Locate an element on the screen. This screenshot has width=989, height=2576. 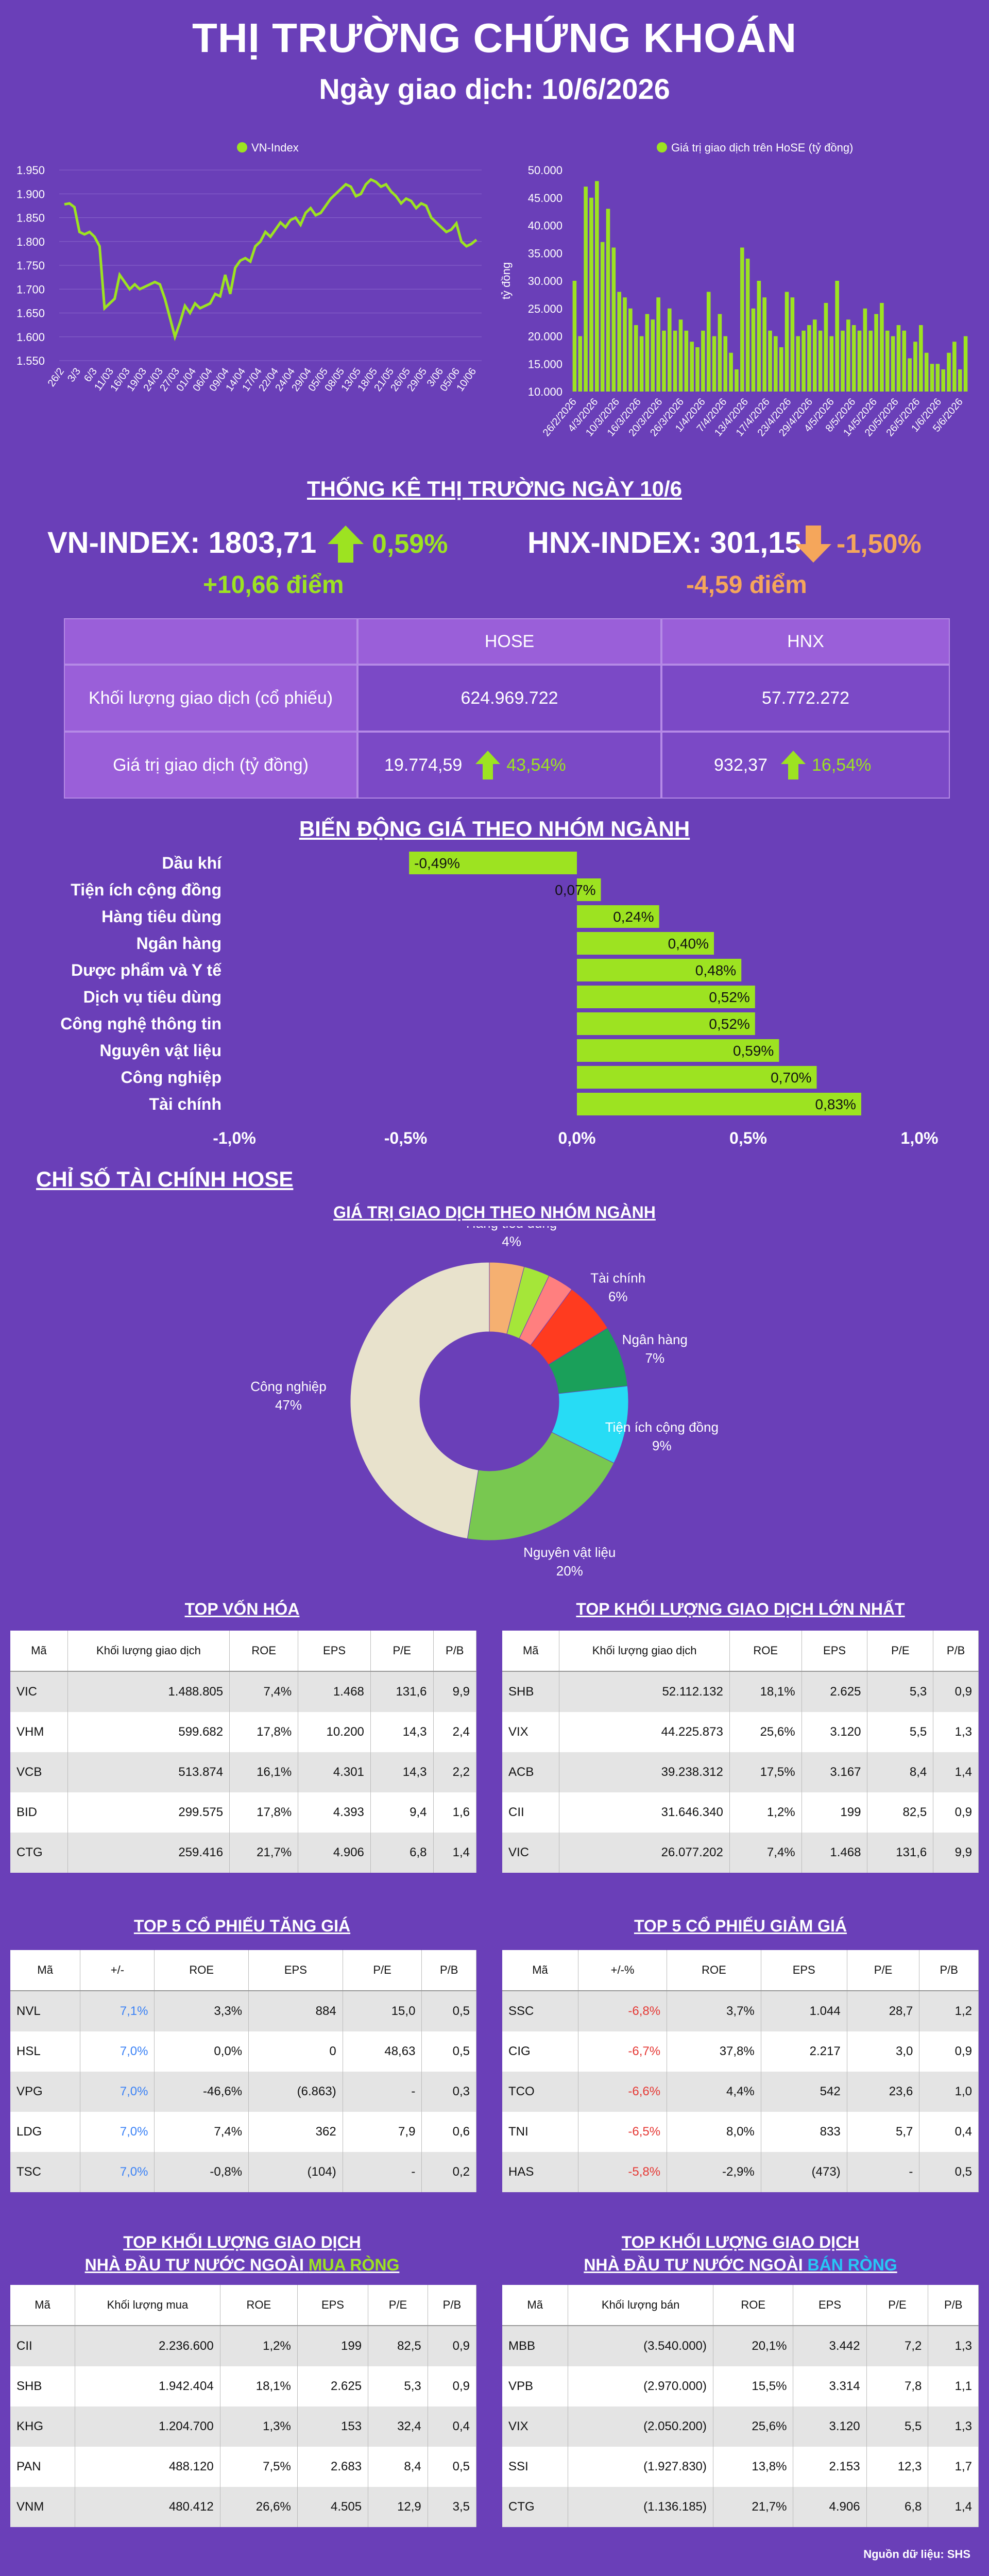
table-cell: 0,3 is located at coordinates (448, 2092).